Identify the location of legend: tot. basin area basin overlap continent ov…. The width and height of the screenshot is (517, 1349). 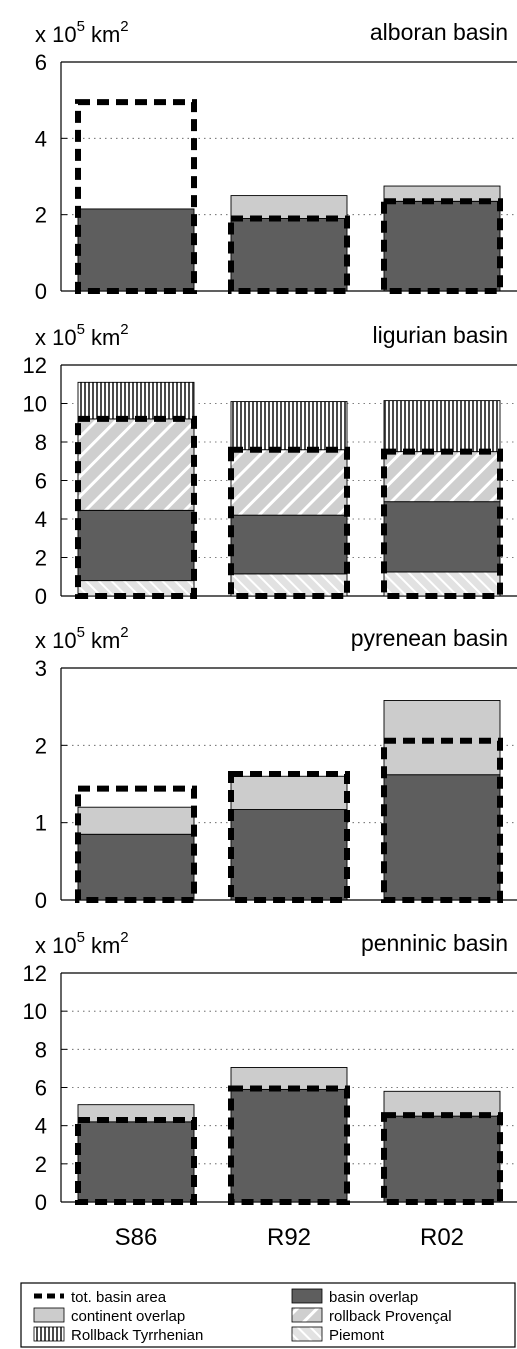
(268, 1315).